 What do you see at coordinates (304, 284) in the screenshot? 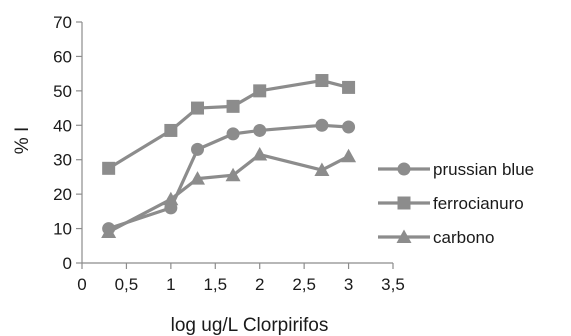
I see `x-tick-label: 2,5` at bounding box center [304, 284].